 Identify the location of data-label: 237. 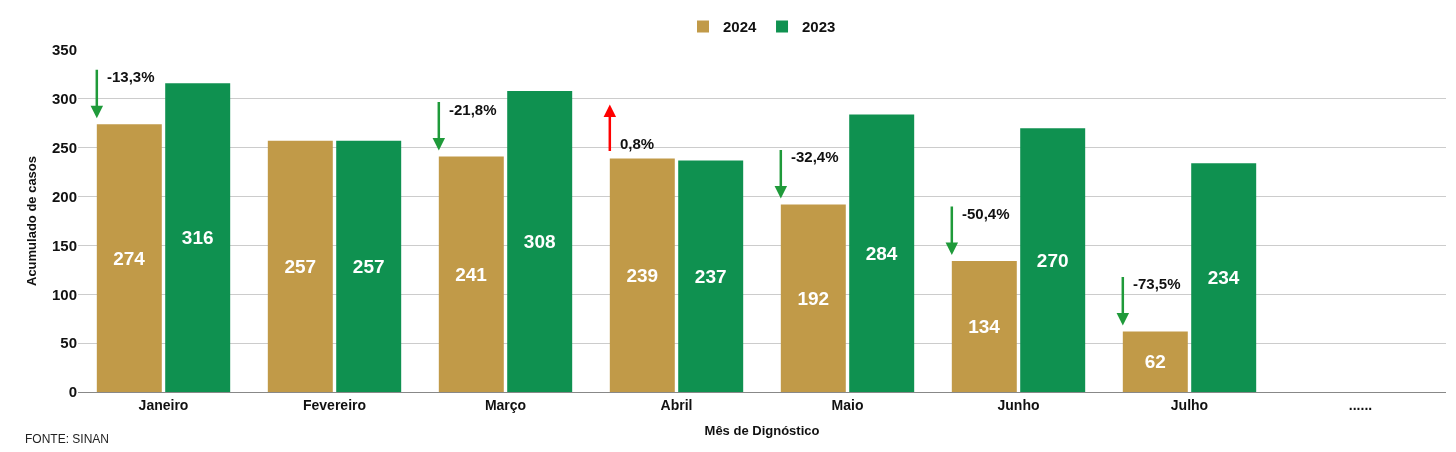
(710, 276).